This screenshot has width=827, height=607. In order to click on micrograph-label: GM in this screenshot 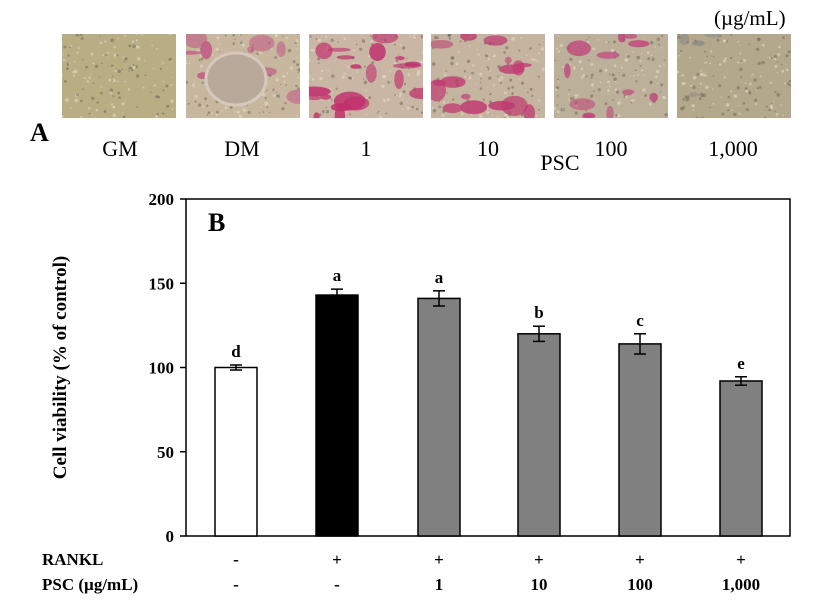, I will do `click(120, 148)`.